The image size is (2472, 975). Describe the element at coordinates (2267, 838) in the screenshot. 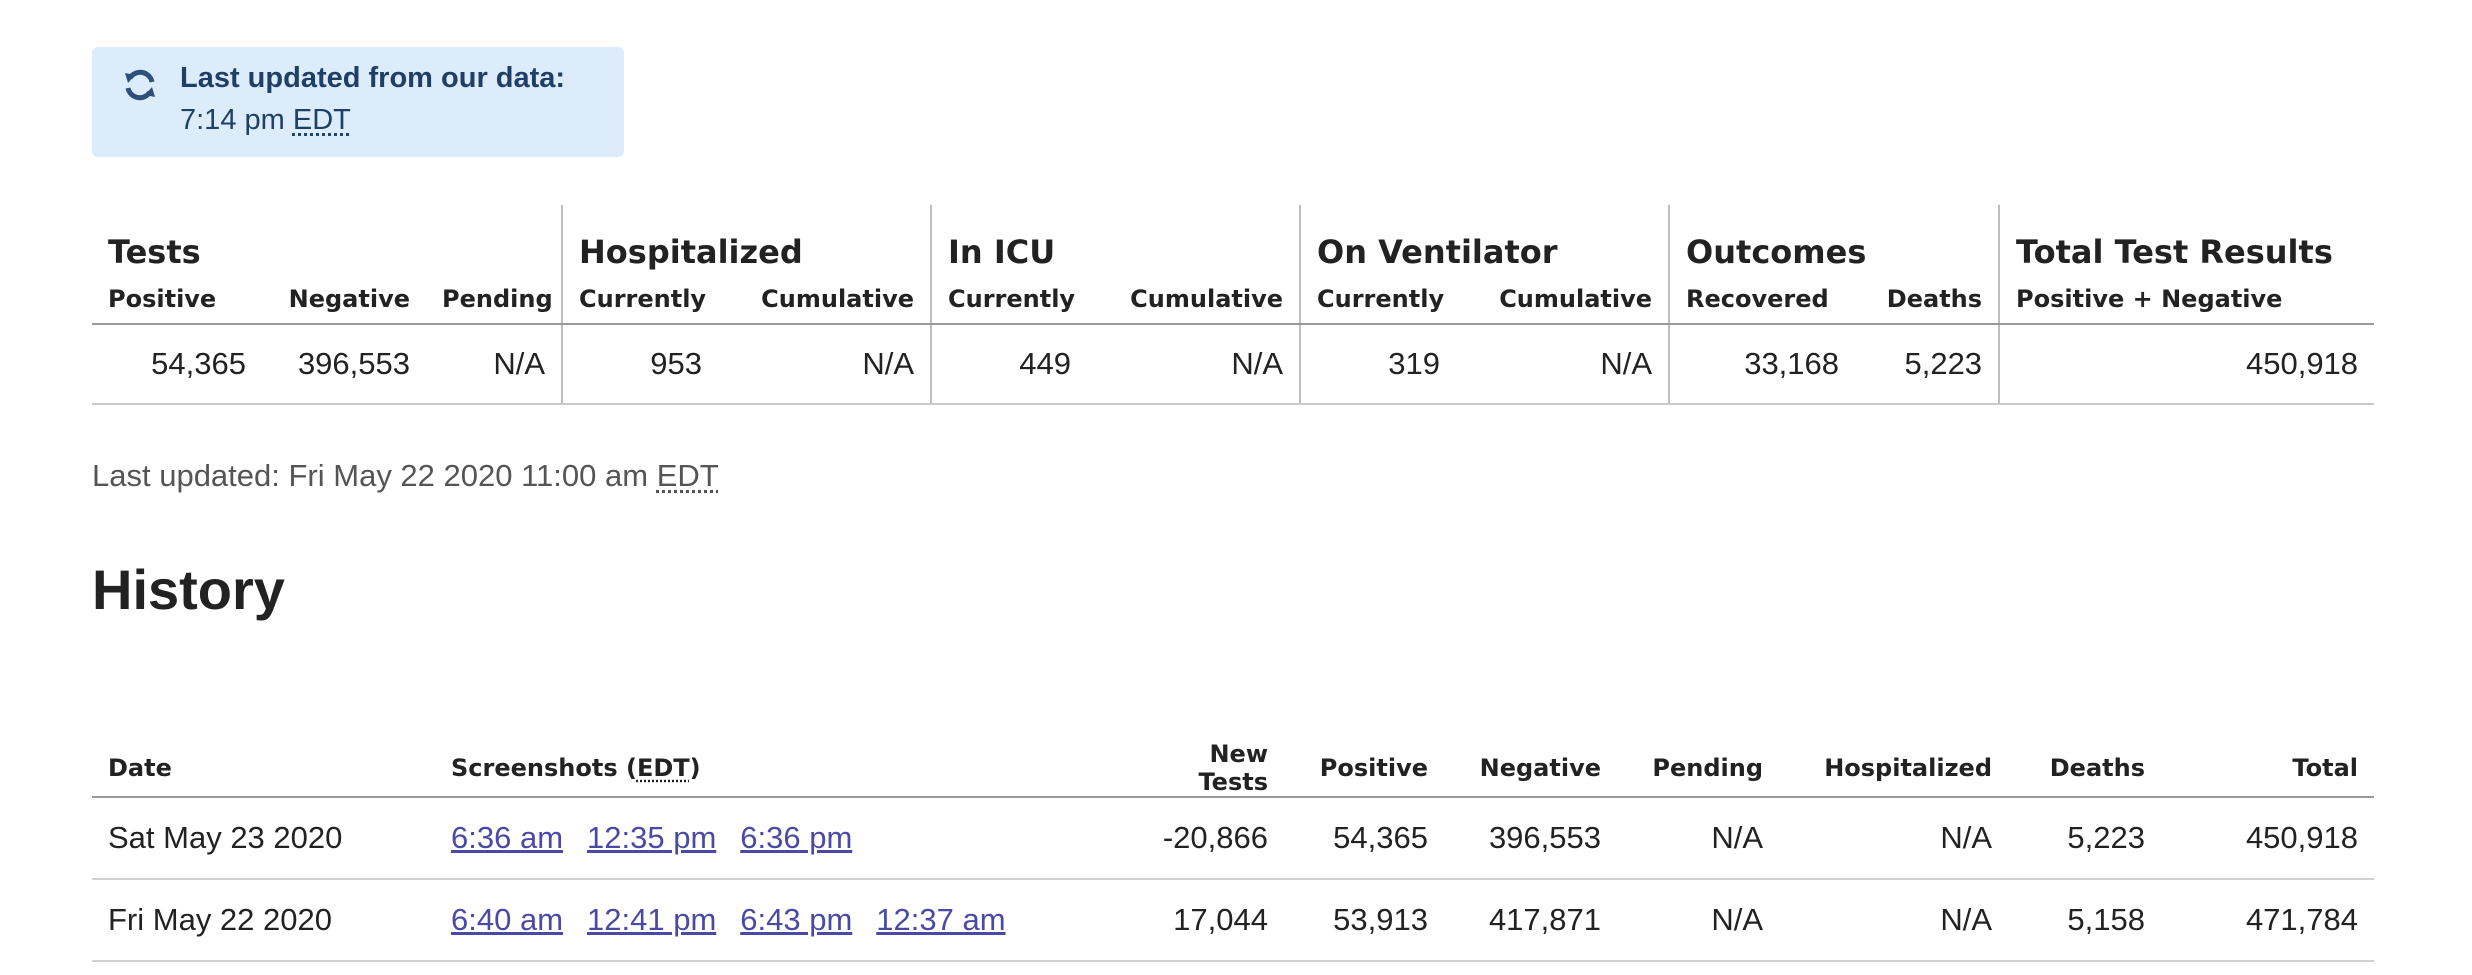

I see `history-total: 450,918` at that location.